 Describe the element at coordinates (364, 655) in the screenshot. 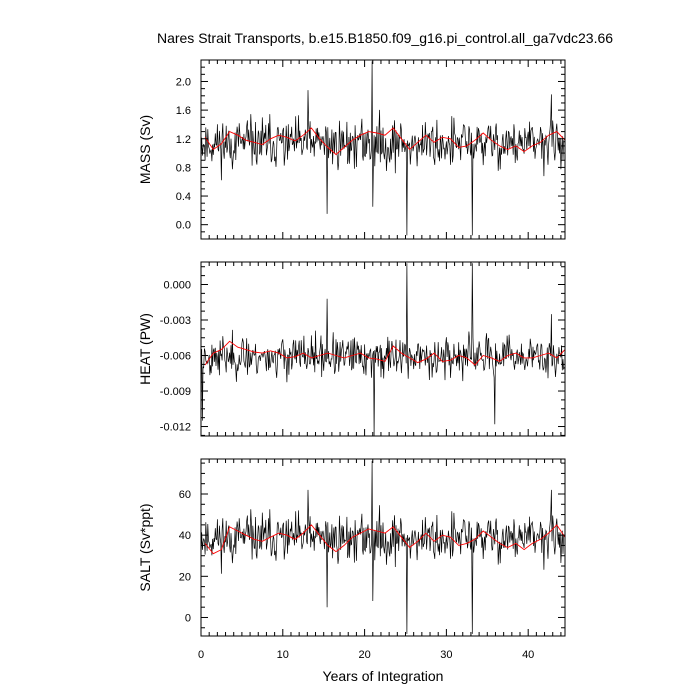

I see `x-tick-label: 20` at that location.